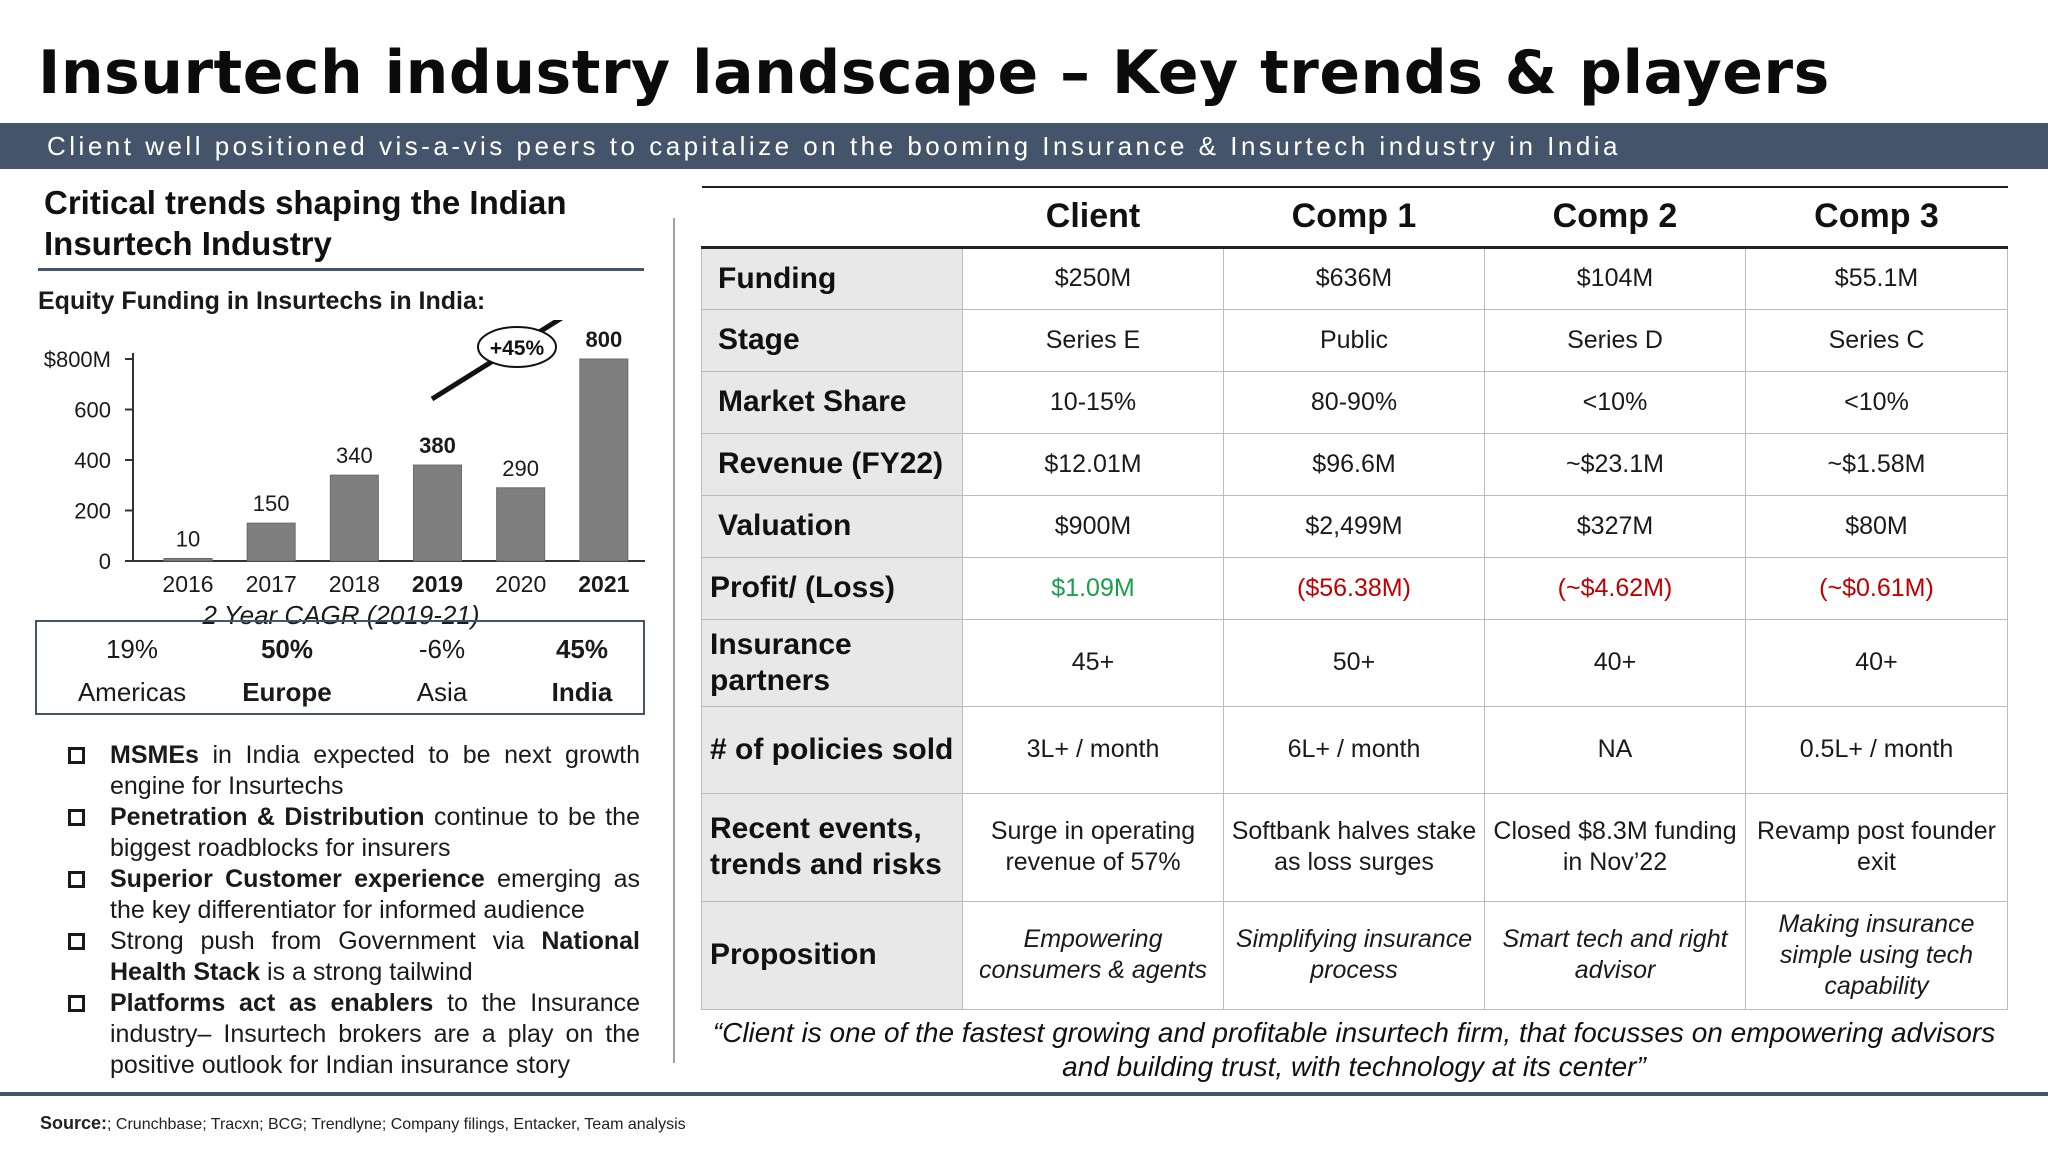  Describe the element at coordinates (92, 460) in the screenshot. I see `y-tick-label: 400` at that location.